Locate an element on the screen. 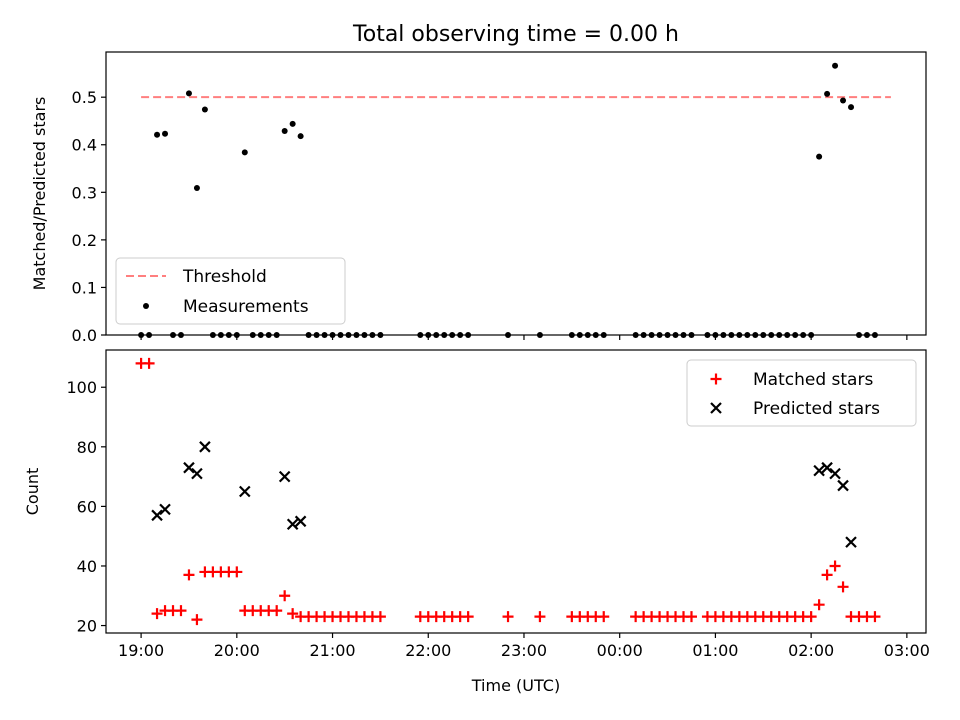  y-tick-label: 100 is located at coordinates (81, 387).